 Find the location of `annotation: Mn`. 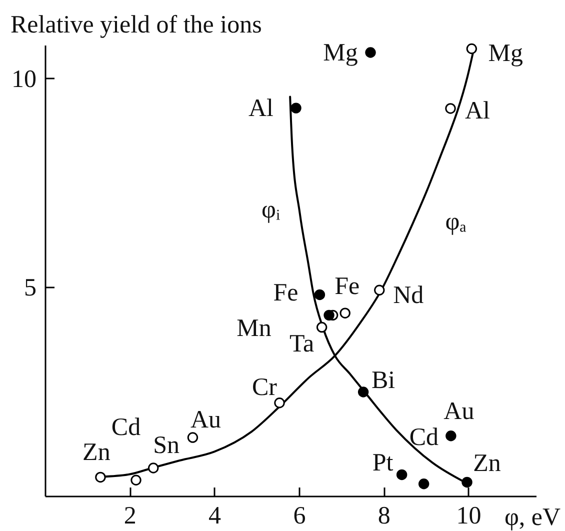

annotation: Mn is located at coordinates (254, 328).